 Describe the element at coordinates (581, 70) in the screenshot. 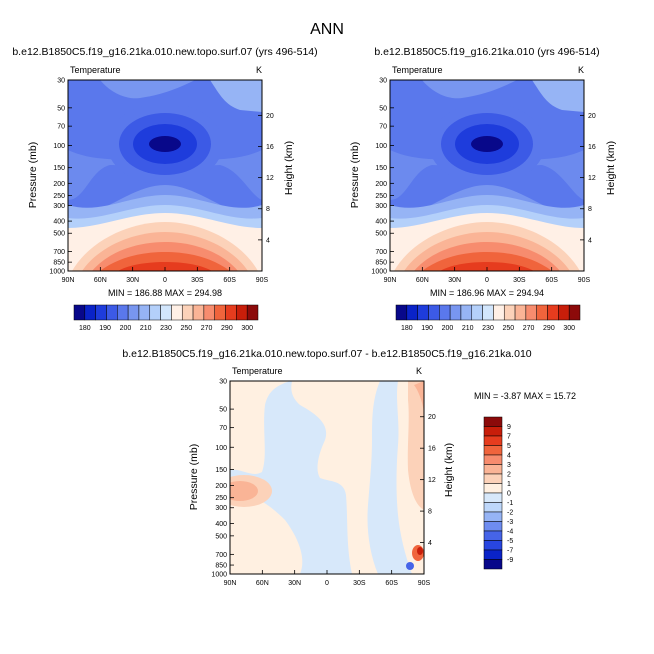

I see `panel-2-units: K` at that location.